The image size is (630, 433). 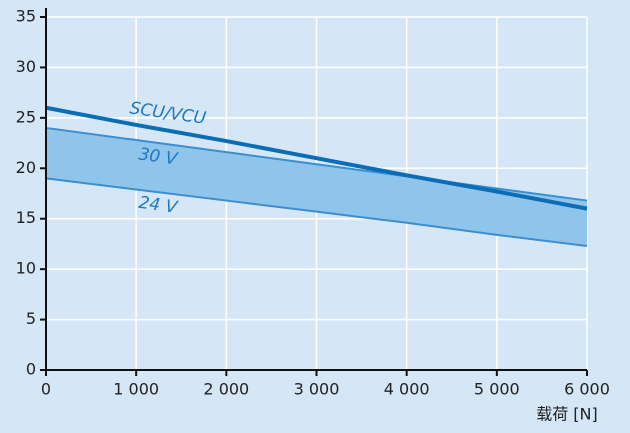 What do you see at coordinates (26, 66) in the screenshot?
I see `y-tick-label: 30` at bounding box center [26, 66].